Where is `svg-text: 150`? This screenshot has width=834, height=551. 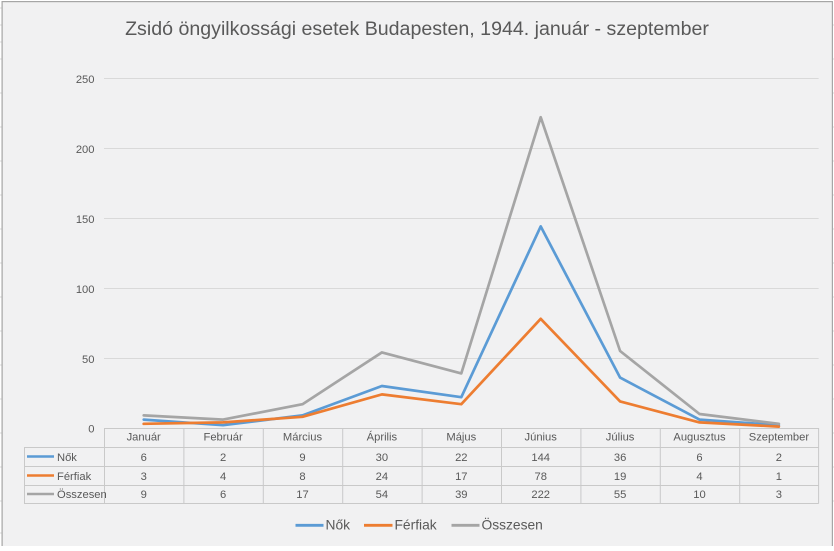
svg-text: 150 is located at coordinates (85, 220).